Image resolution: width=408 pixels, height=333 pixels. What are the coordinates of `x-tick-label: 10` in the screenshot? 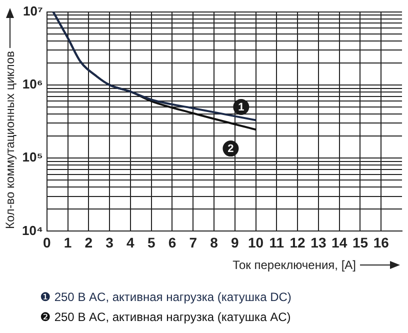 It's located at (256, 242).